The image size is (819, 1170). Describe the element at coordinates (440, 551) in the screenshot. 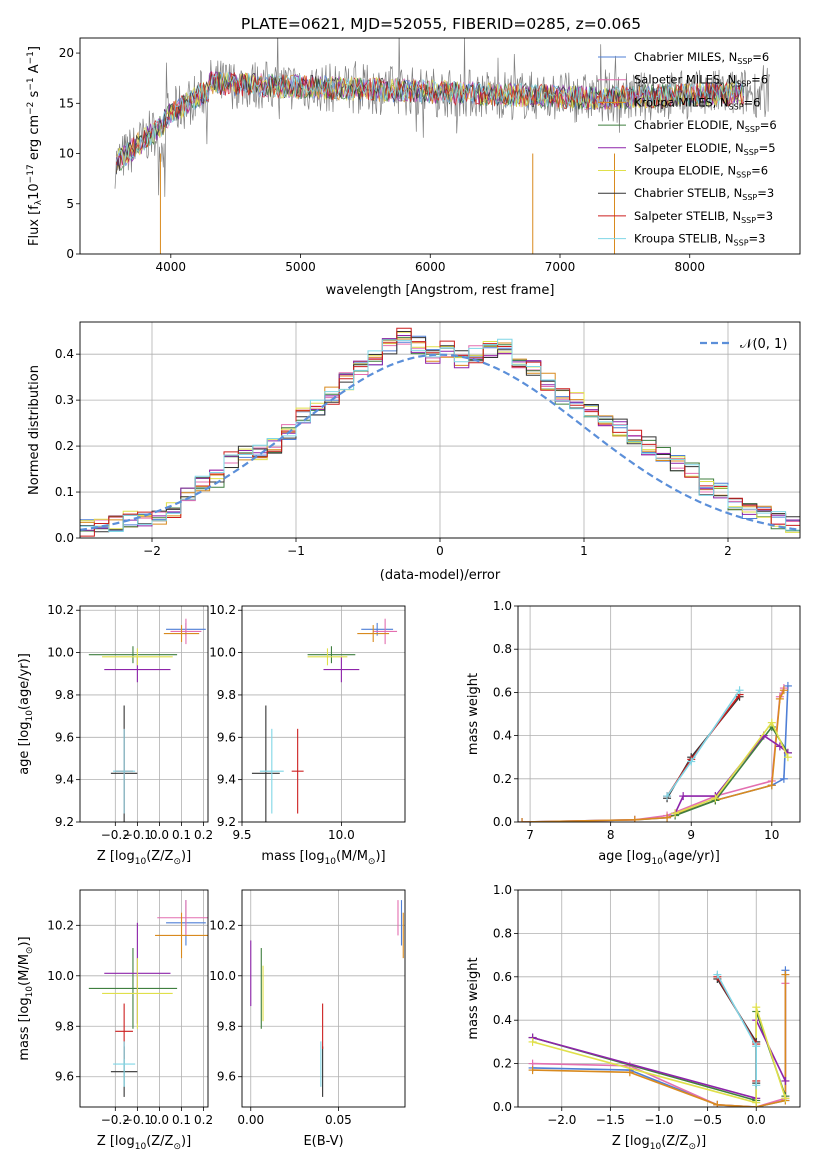

I see `x-tick-label: 0` at that location.